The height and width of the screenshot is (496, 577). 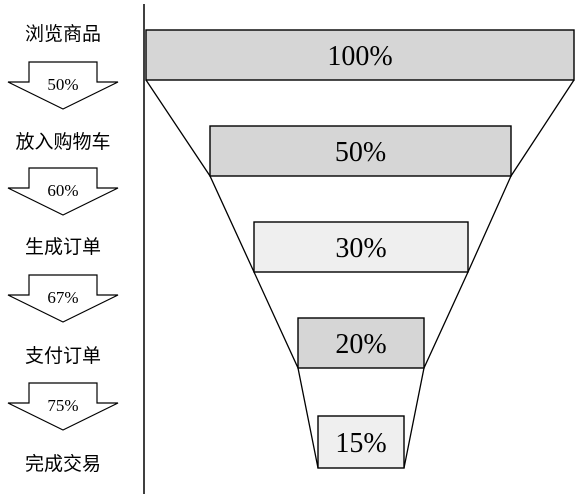 What do you see at coordinates (63, 356) in the screenshot?
I see `stage-label-4: 支付订单` at bounding box center [63, 356].